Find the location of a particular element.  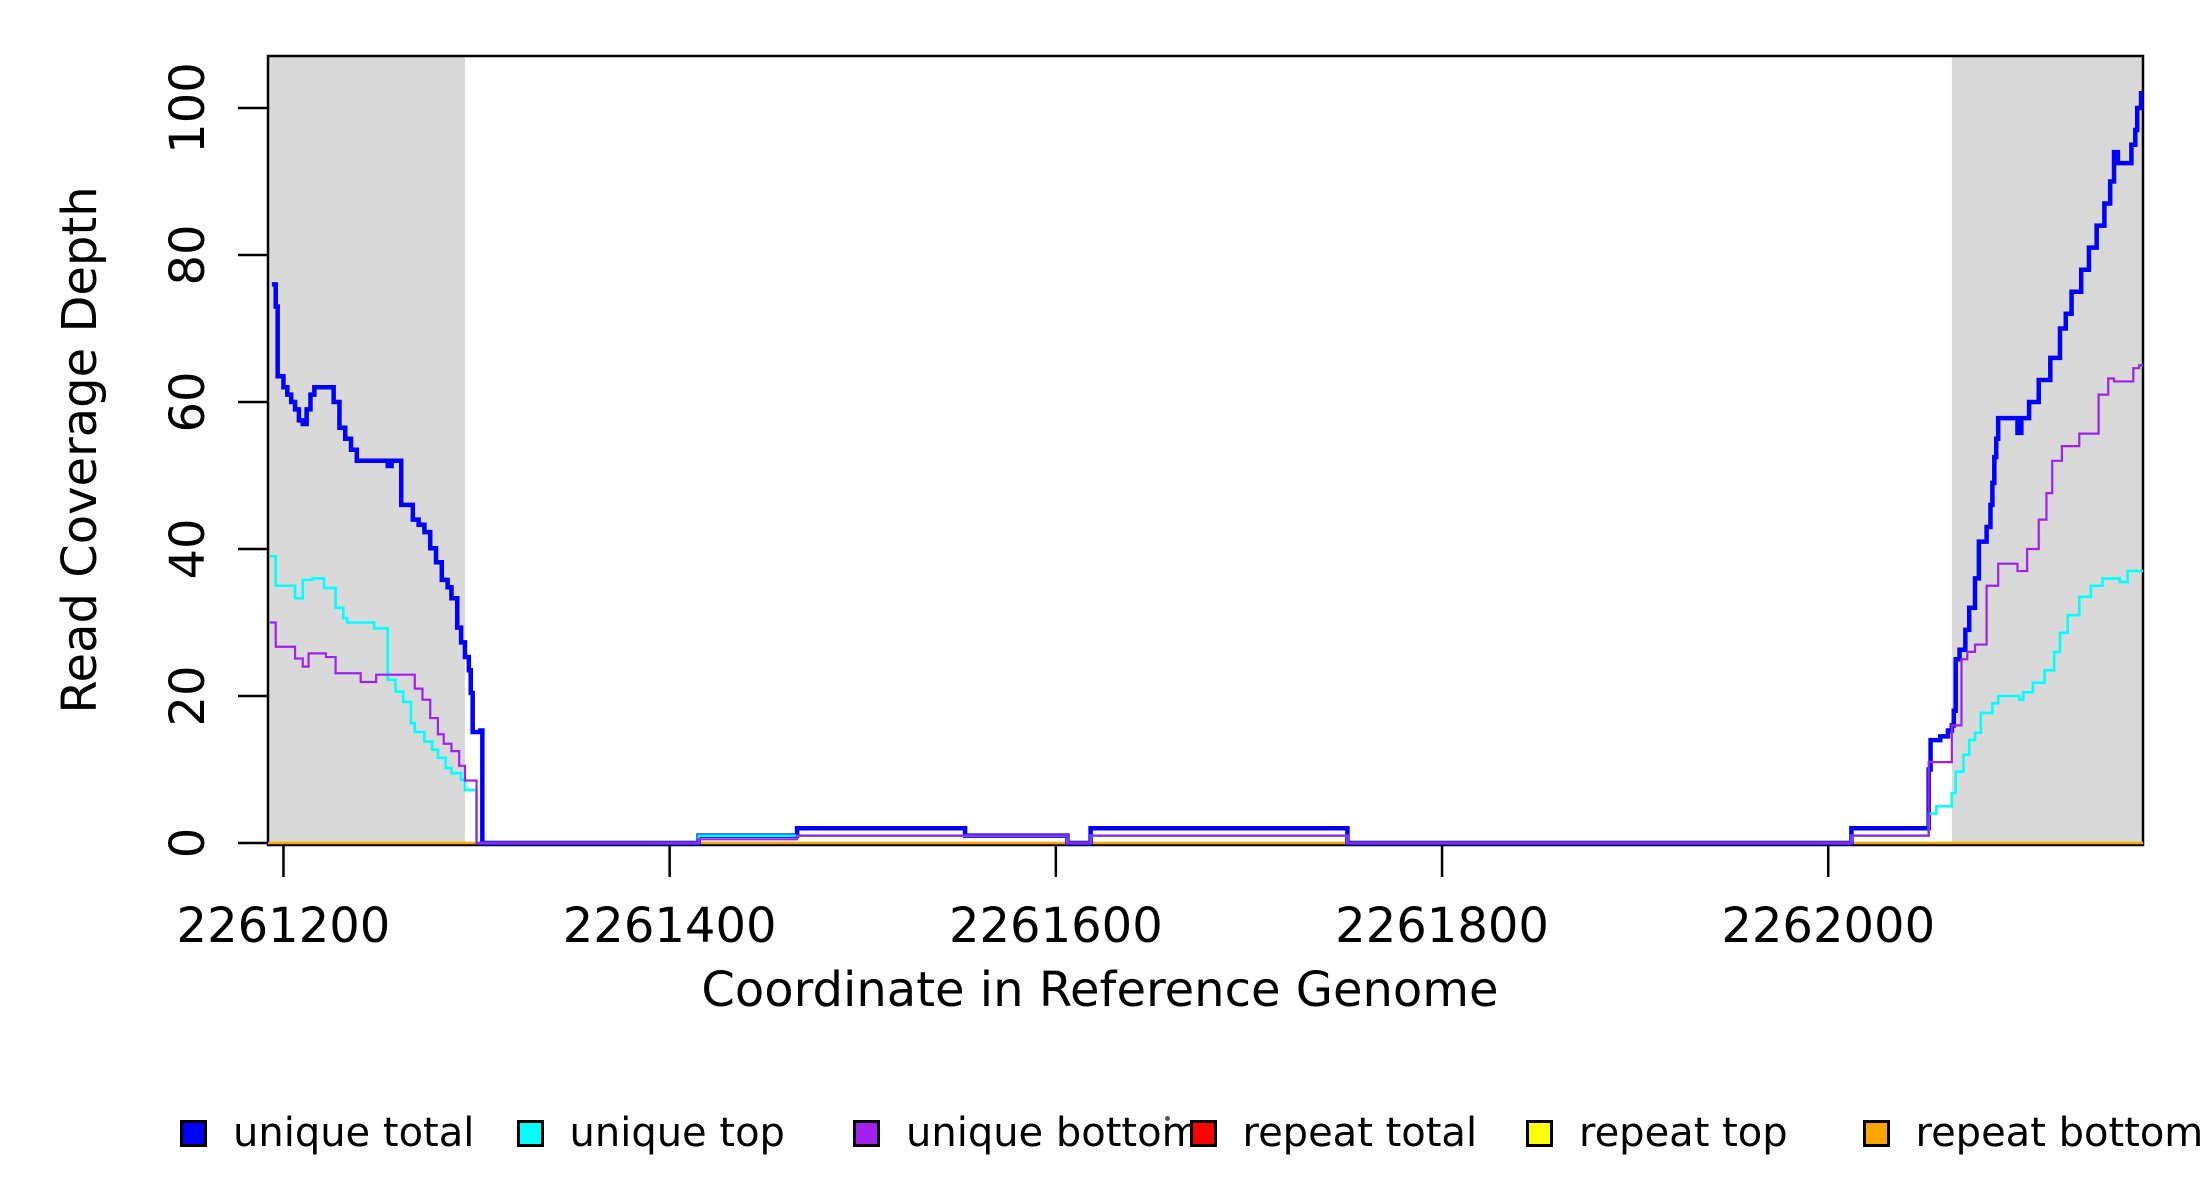

legend-item-repeat-top: repeat top is located at coordinates (1657, 1133).